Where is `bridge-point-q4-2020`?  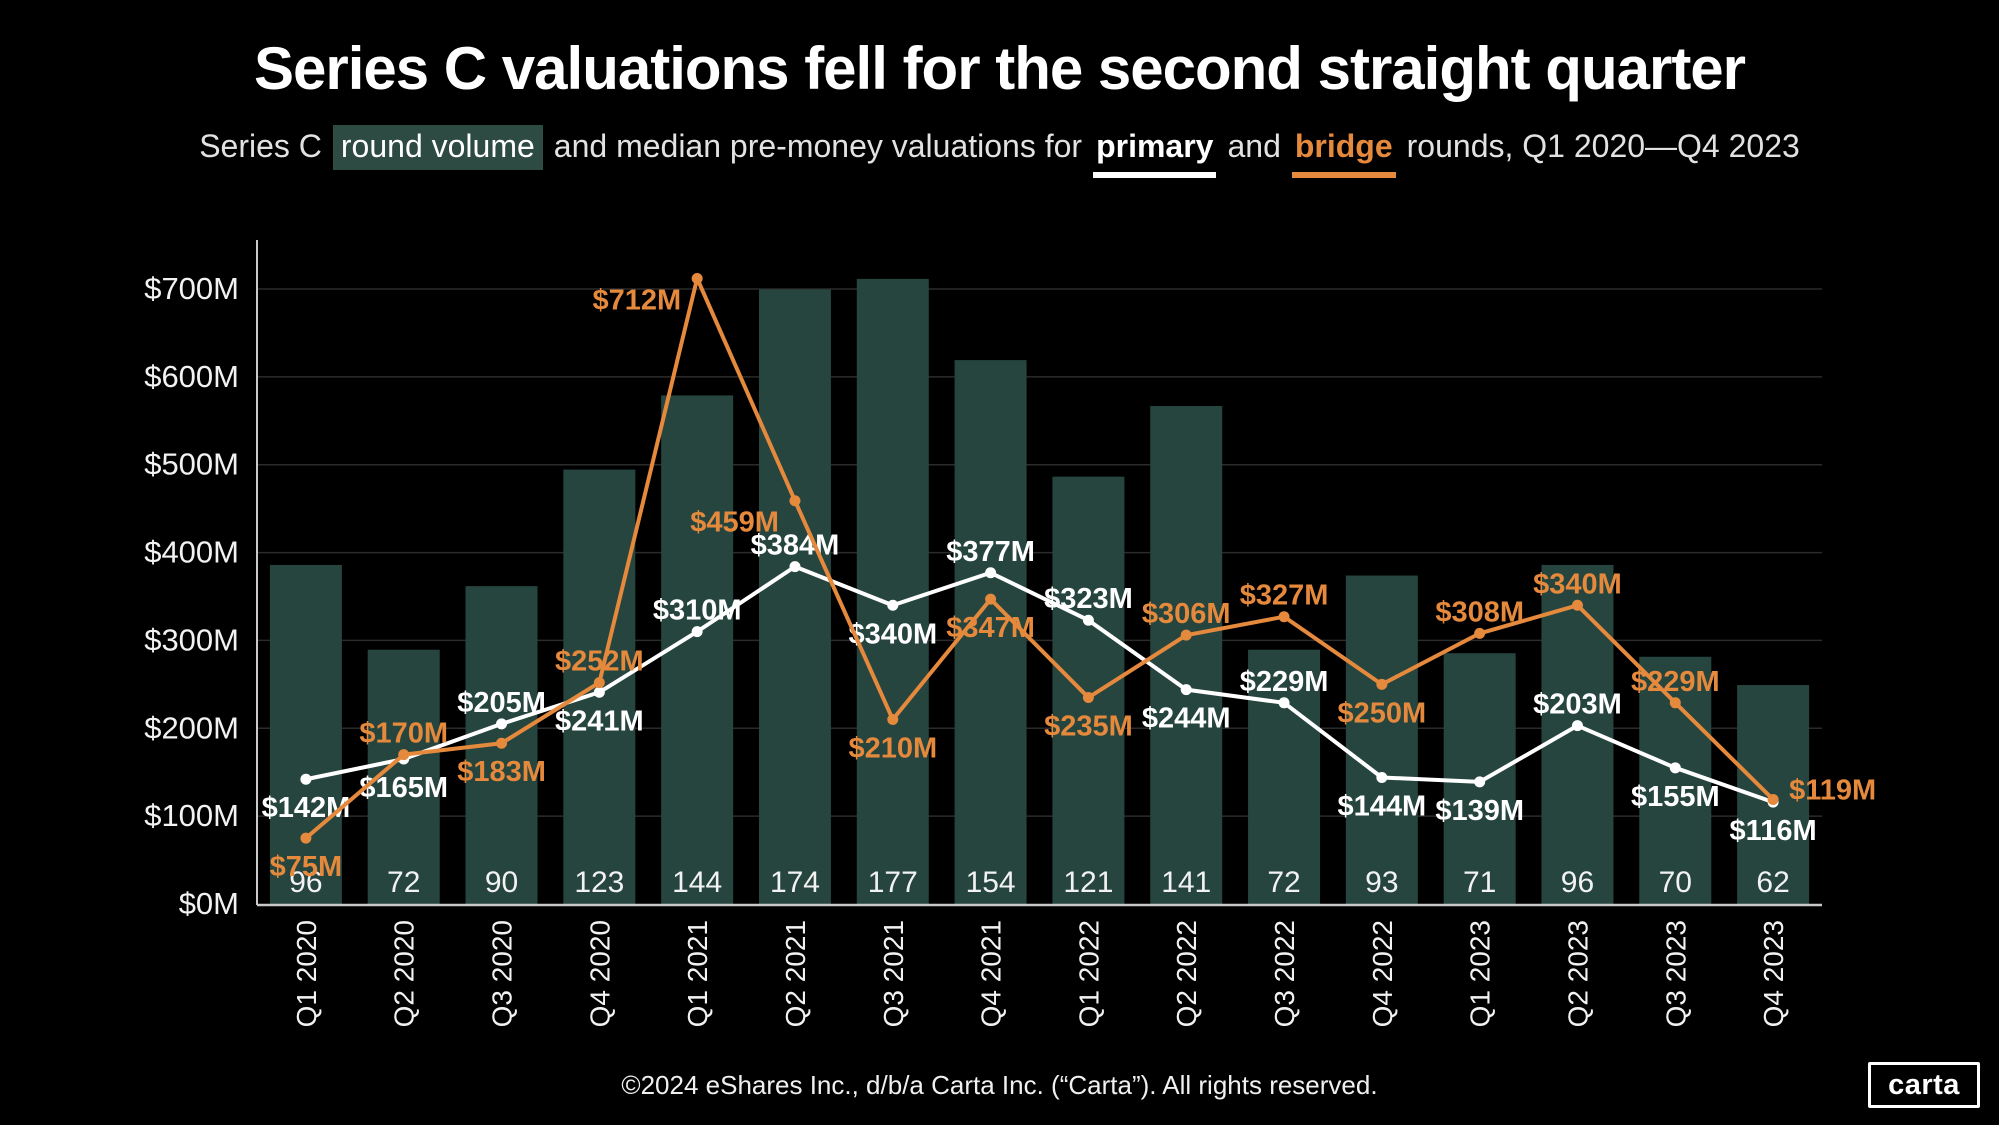 bridge-point-q4-2020 is located at coordinates (599, 683).